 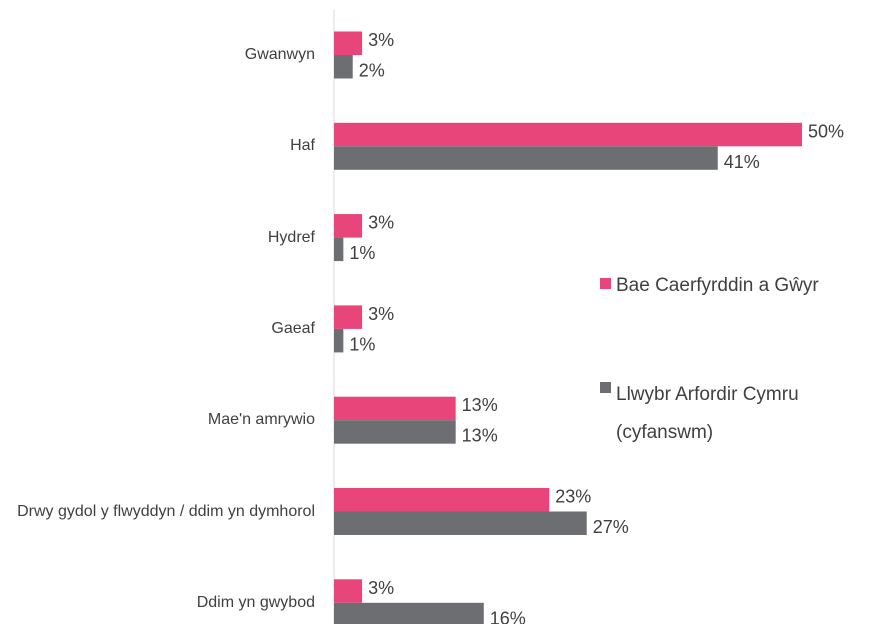 What do you see at coordinates (826, 131) in the screenshot?
I see `value-label: 50%` at bounding box center [826, 131].